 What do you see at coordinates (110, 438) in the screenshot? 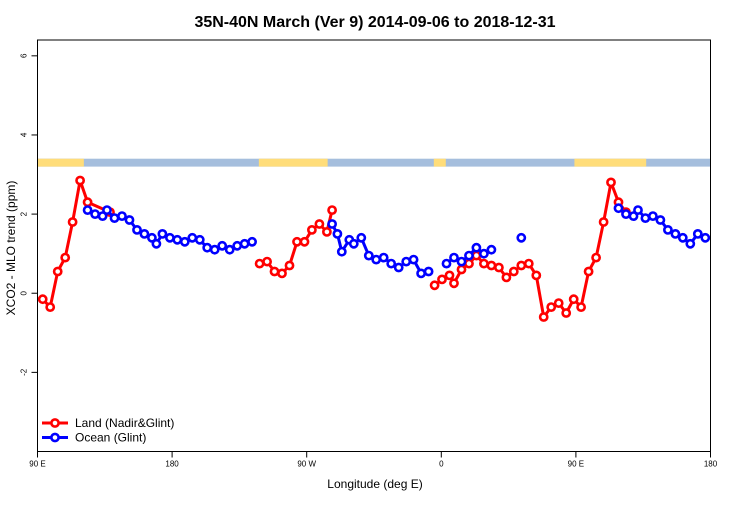
I see `legend-label-ocean: Ocean (Glint)` at bounding box center [110, 438].